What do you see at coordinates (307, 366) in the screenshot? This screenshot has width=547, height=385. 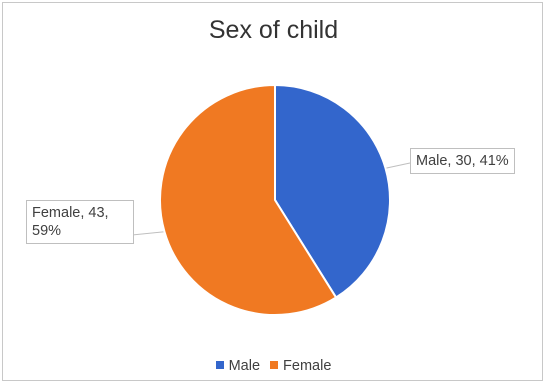 I see `legend-label-female: Female` at bounding box center [307, 366].